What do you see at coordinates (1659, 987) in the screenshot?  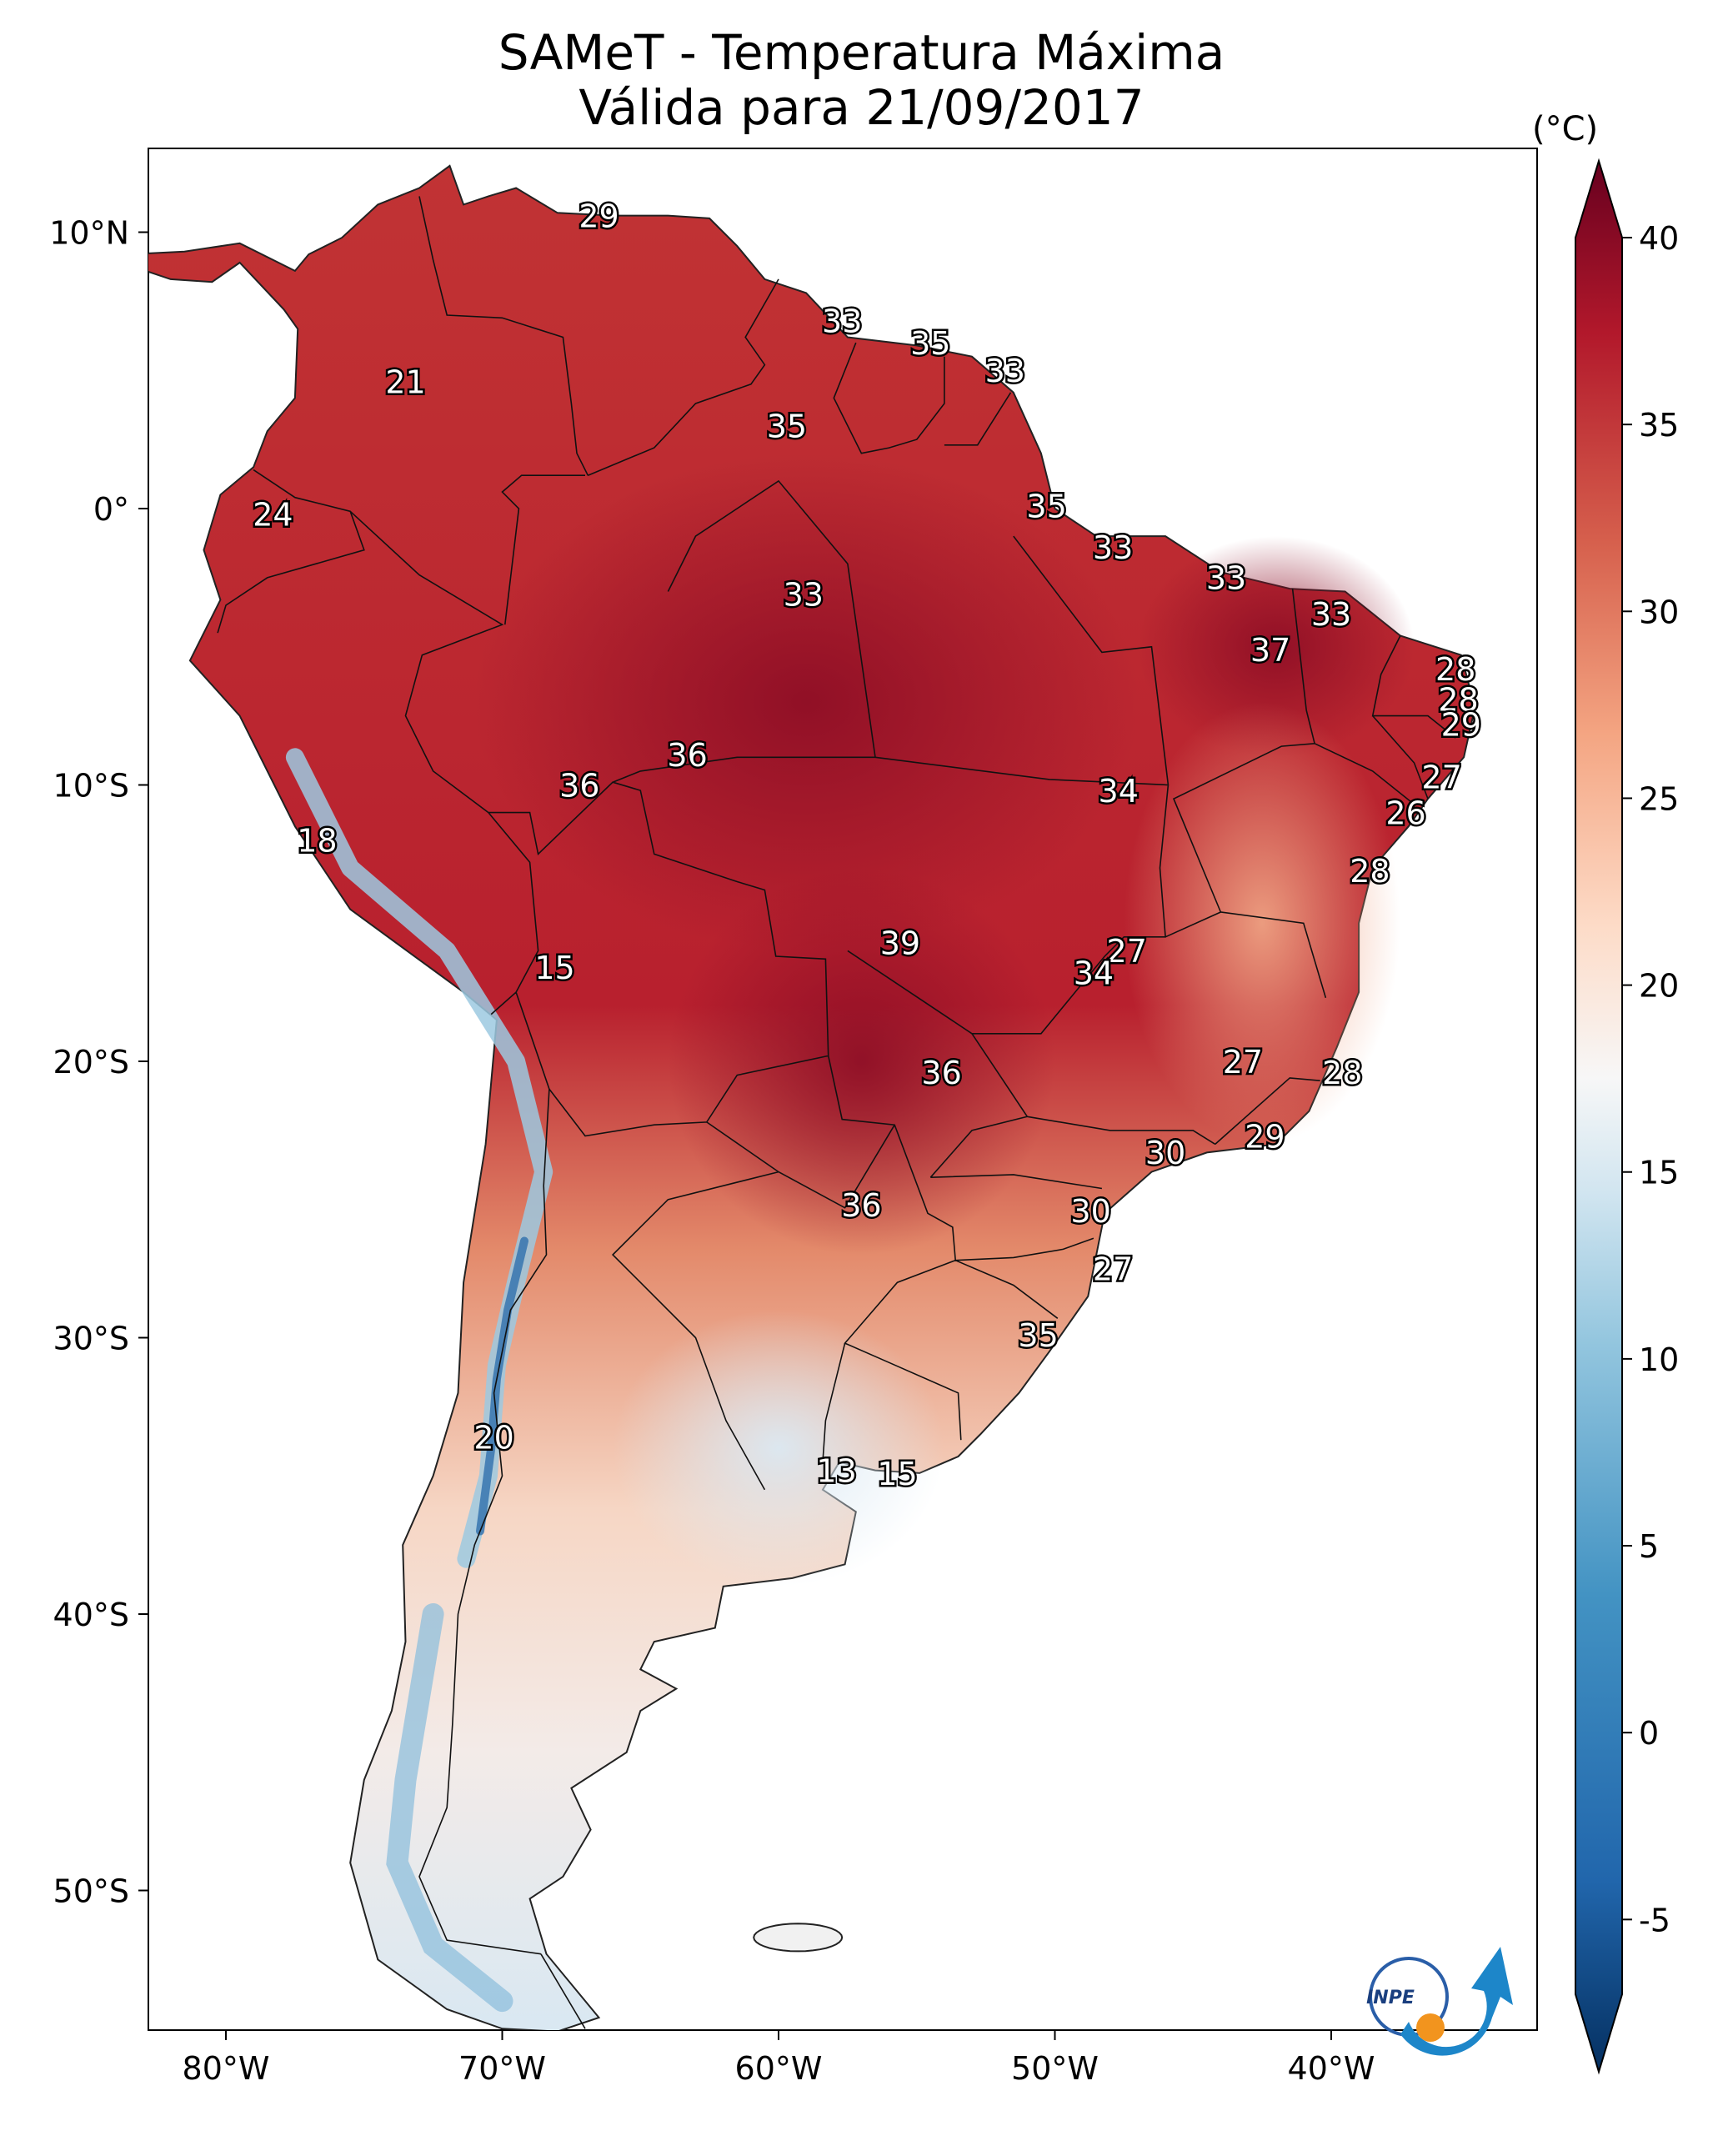 I see `colorbar-tick-label: 20` at bounding box center [1659, 987].